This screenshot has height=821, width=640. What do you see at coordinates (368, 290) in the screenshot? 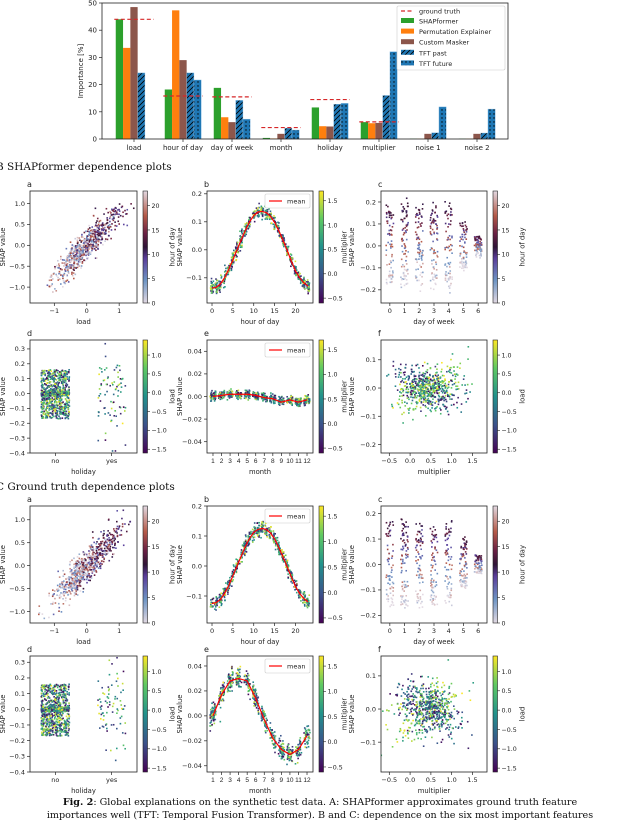
I see `y-tick-label: −0.2` at bounding box center [368, 290].